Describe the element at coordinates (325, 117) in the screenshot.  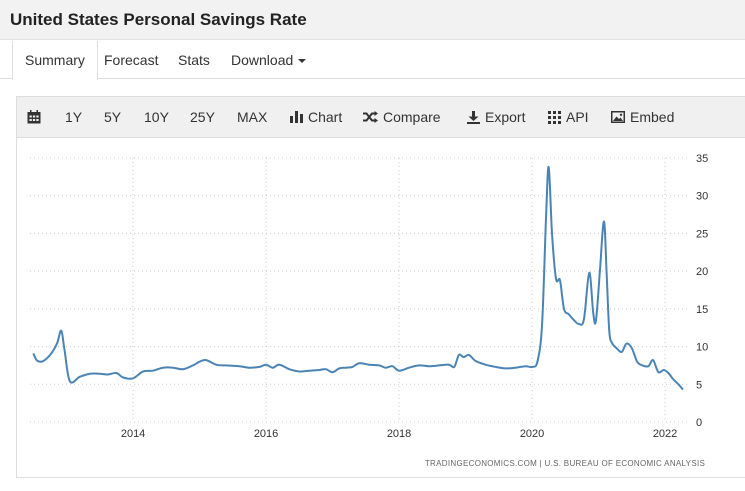
I see `chart-button-label: Chart` at that location.